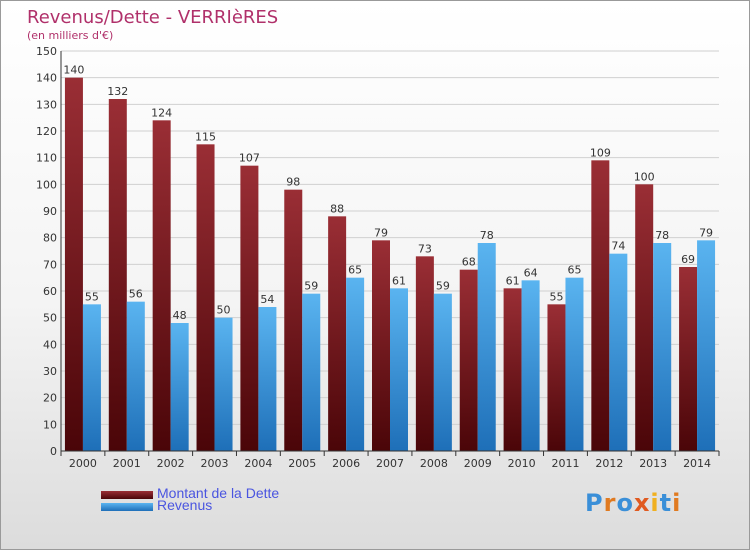 Image resolution: width=750 pixels, height=550 pixels. What do you see at coordinates (337, 208) in the screenshot?
I see `data-label: 88` at bounding box center [337, 208].